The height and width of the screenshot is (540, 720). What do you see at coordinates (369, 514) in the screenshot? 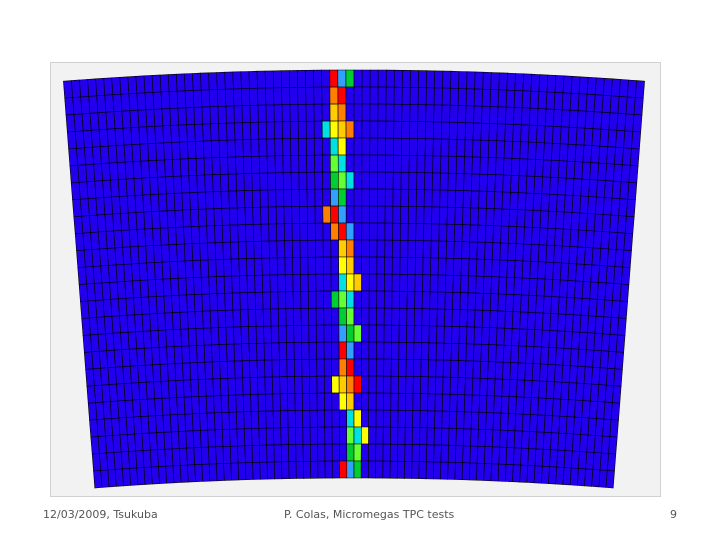
I see `footer-title: P. Colas, Micromegas TPC tests` at bounding box center [369, 514].